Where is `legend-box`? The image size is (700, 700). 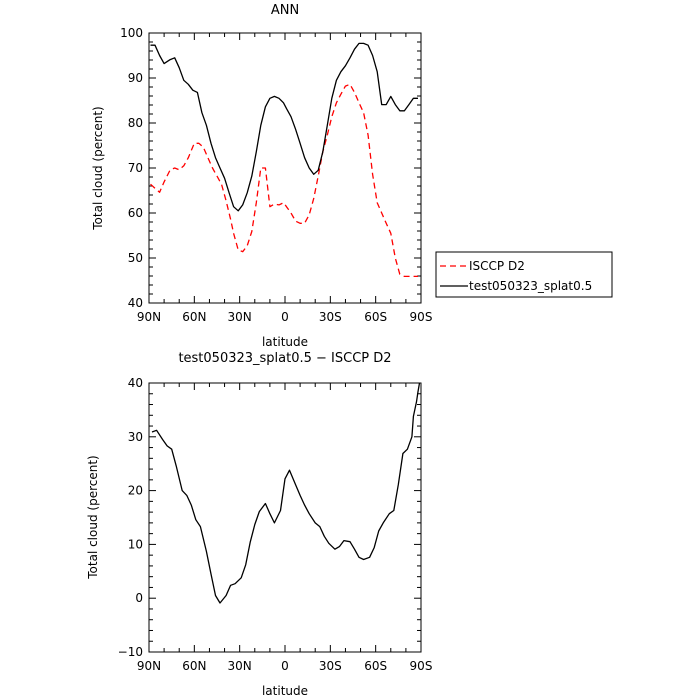 legend-box is located at coordinates (524, 274).